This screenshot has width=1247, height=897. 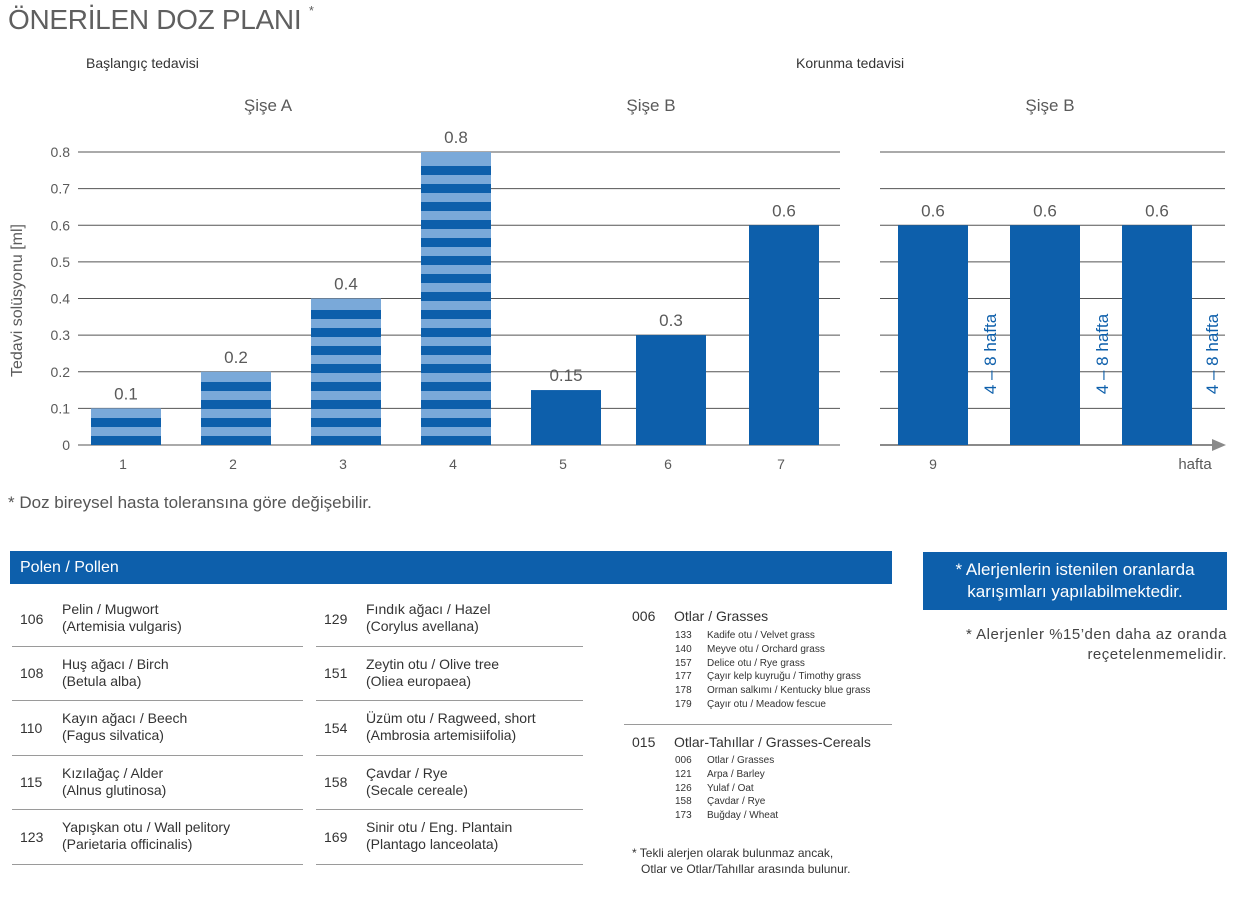 What do you see at coordinates (336, 727) in the screenshot?
I see `pollen-code: 154` at bounding box center [336, 727].